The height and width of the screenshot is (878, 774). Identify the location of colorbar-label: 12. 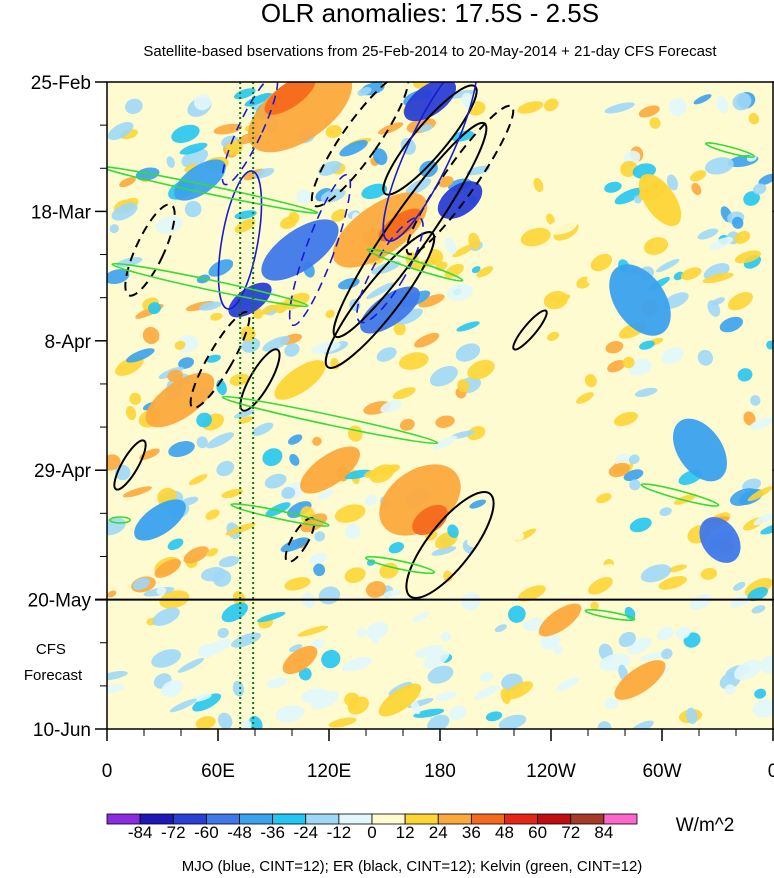
(405, 832).